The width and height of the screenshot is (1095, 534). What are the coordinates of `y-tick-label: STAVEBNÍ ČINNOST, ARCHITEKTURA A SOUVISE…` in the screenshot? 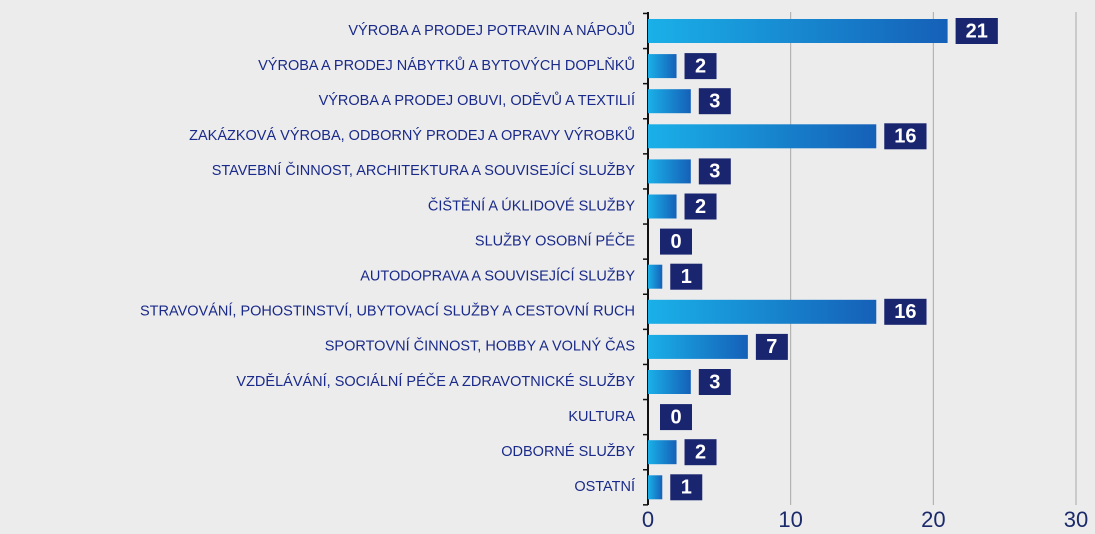 It's located at (424, 170).